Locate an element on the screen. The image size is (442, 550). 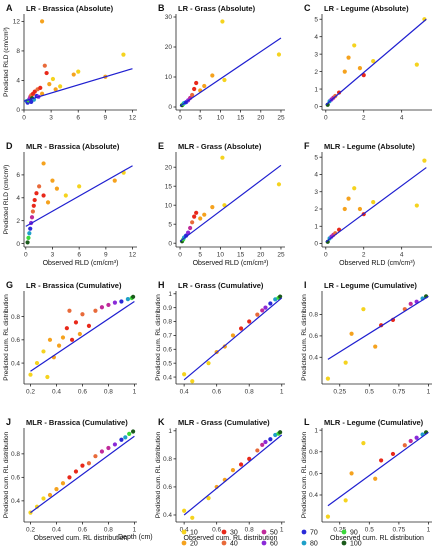
x-tick-label: 0.8 is located at coordinates (108, 392).